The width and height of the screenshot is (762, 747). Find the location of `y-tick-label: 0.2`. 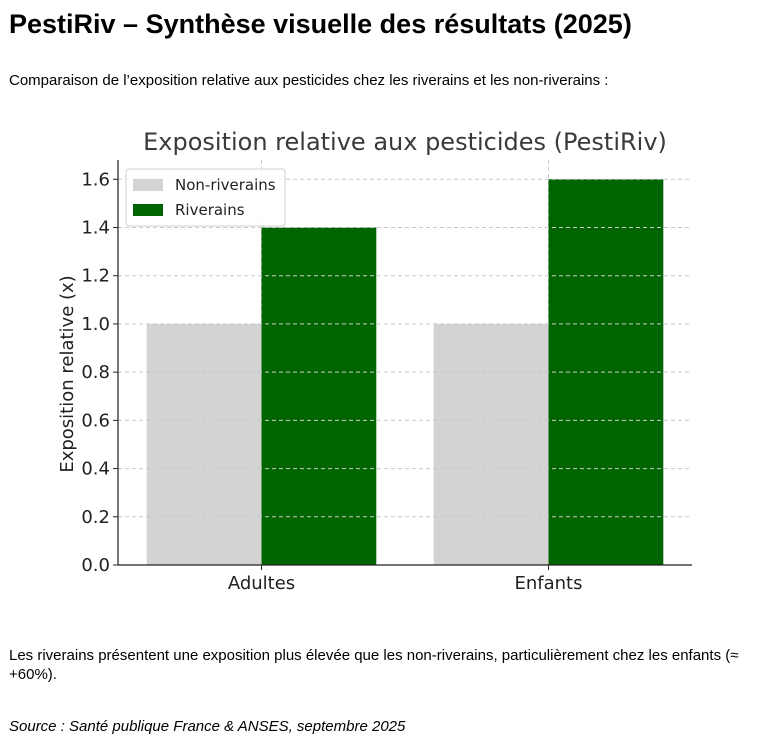

y-tick-label: 0.2 is located at coordinates (95, 517).